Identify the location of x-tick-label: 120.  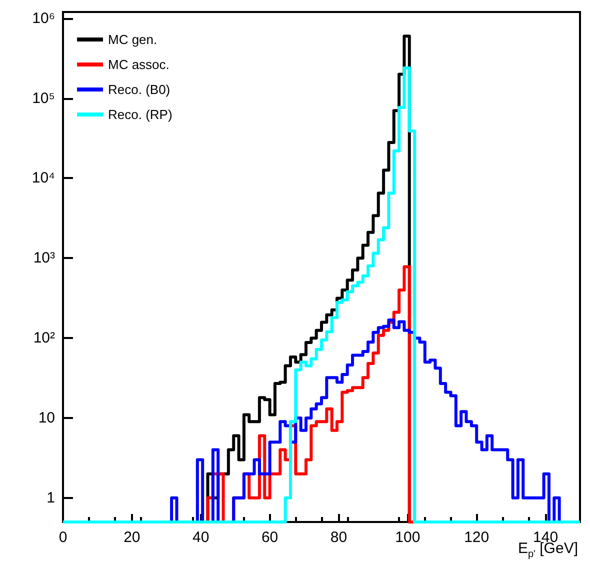
(477, 537).